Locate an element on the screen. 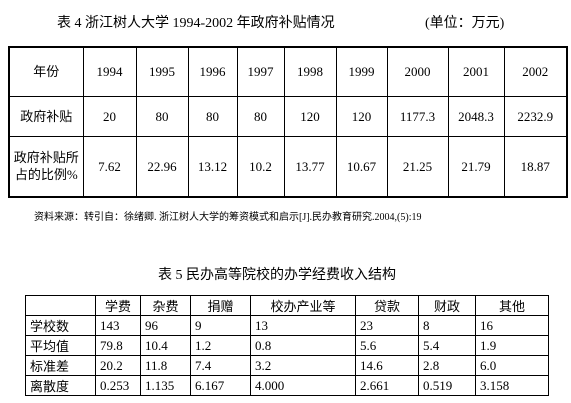 This screenshot has height=403, width=571. row-label: 学校数 is located at coordinates (60, 325).